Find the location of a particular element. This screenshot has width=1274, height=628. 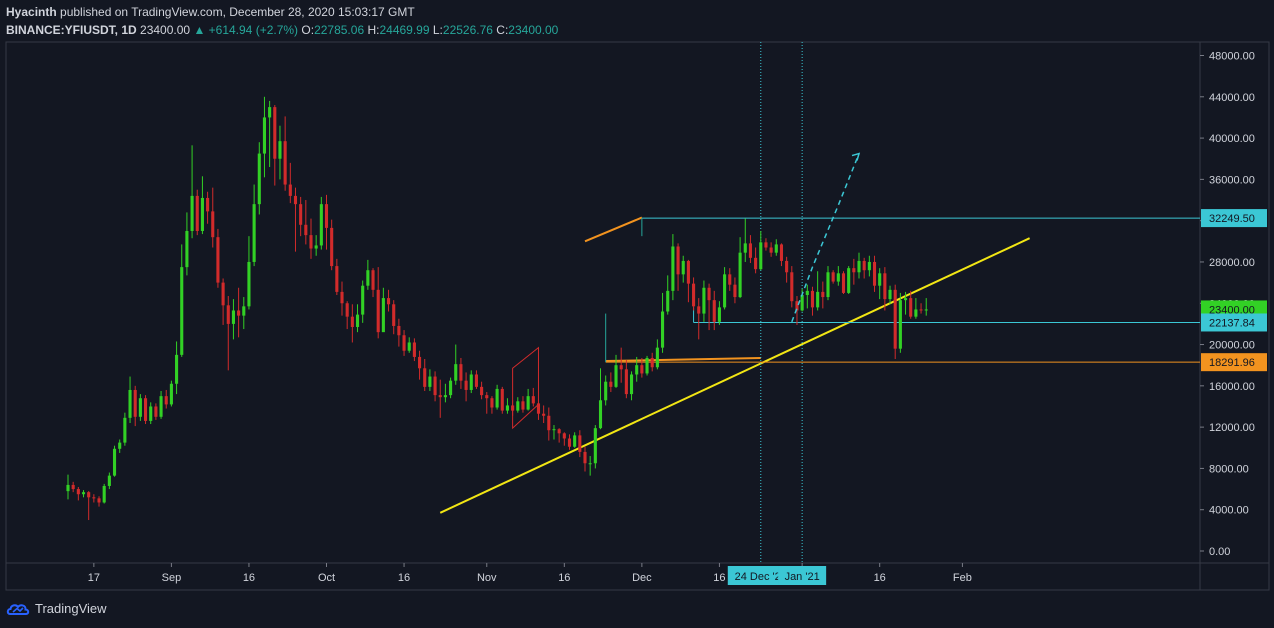

x-axis: 17 Sep 16 Oct 16 Nov 16 Dec 16 Jan '21 16 Feb is located at coordinates (530, 573).